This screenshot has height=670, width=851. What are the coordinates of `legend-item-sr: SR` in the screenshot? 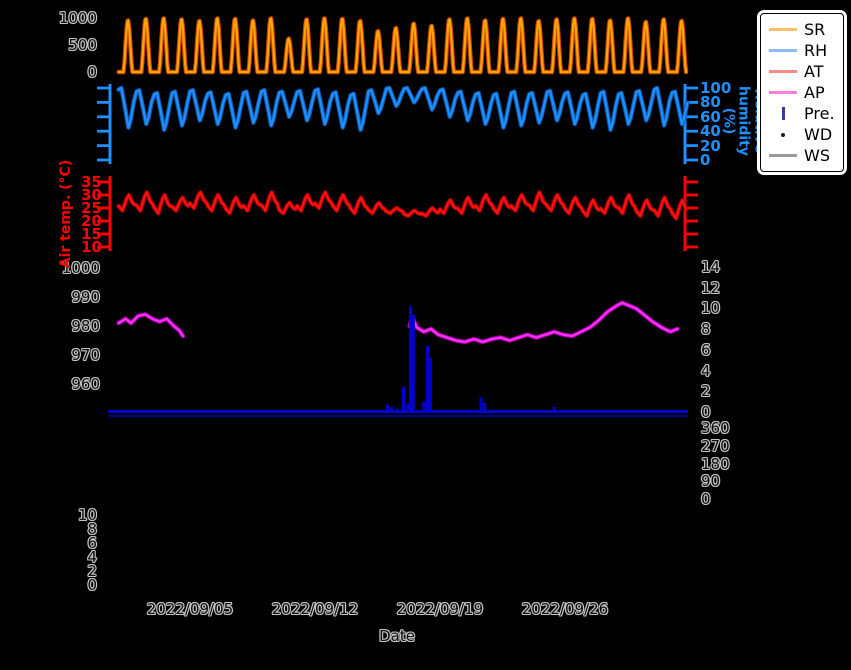 It's located at (802, 29).